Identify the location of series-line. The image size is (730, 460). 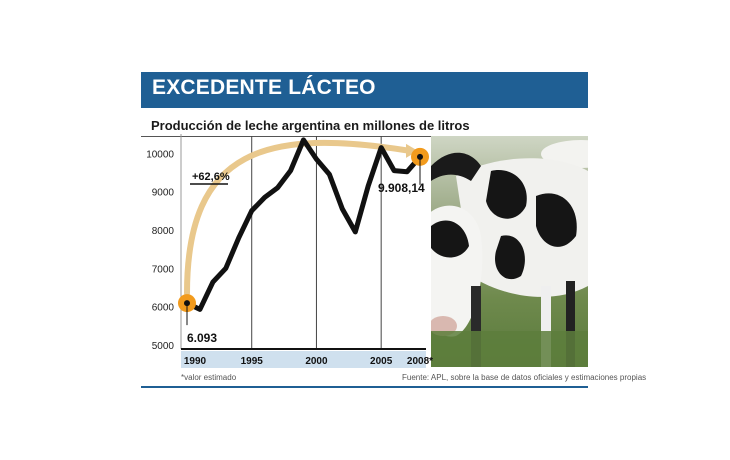
(303, 224).